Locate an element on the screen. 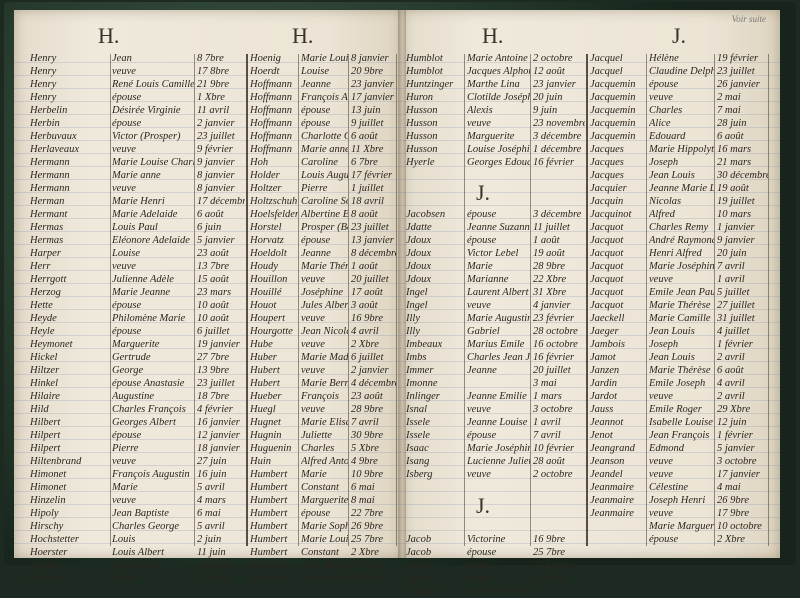 This screenshot has width=800, height=598. date-cell: 5 janvier is located at coordinates (216, 240).